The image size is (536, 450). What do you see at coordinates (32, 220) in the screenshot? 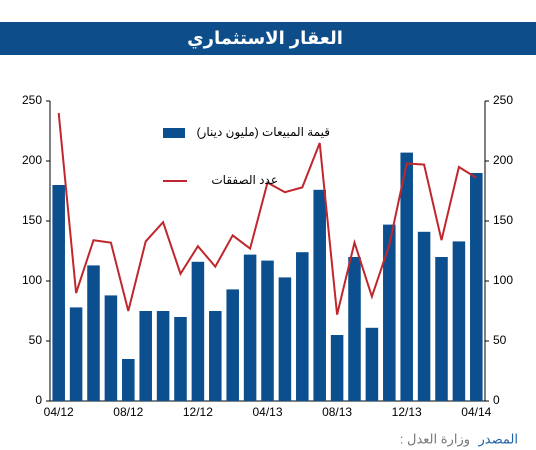
I see `y-tick-label: 150` at bounding box center [32, 220].